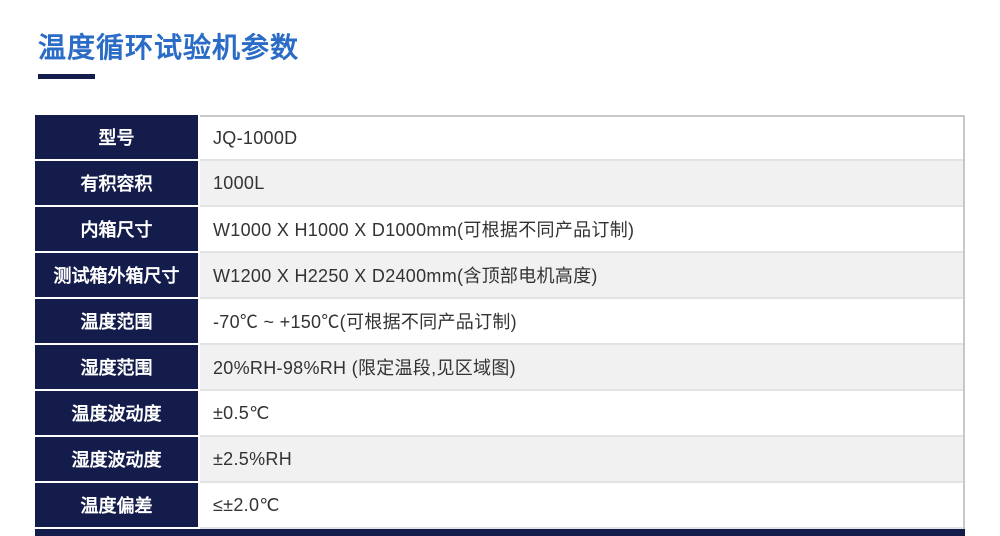 This screenshot has width=1000, height=536. I want to click on table-row: 温度波动度 ±0.5℃, so click(499, 414).